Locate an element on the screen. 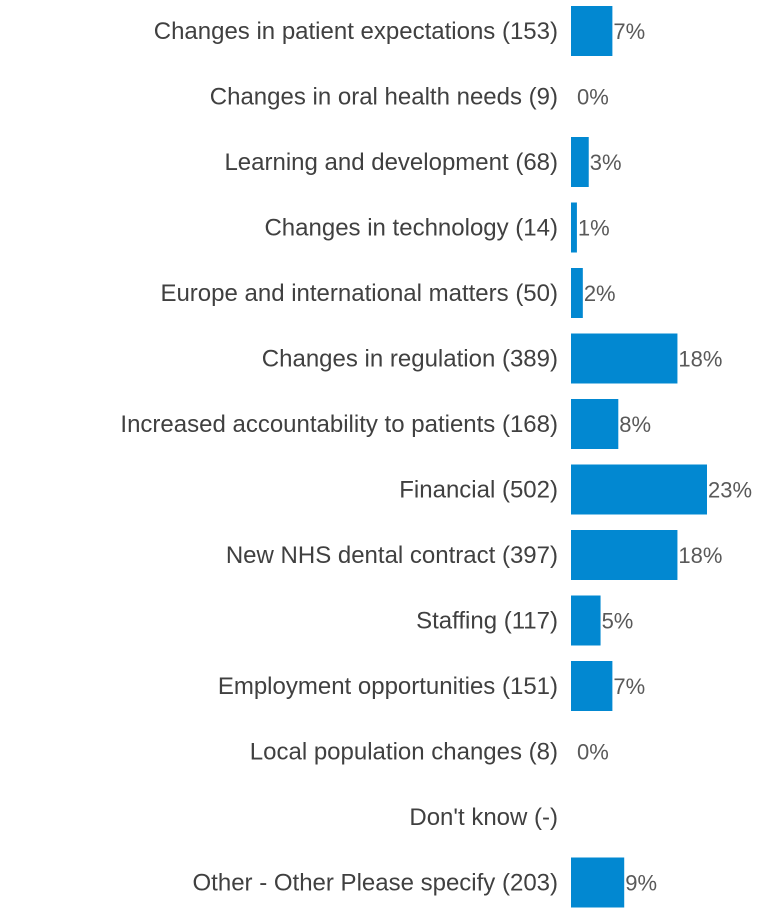 This screenshot has height=909, width=769. data-label: 2% is located at coordinates (600, 293).